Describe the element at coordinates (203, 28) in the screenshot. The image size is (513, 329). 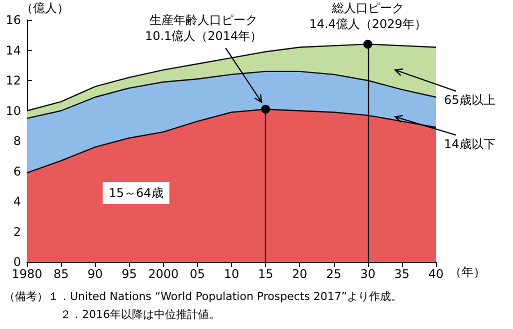
I see `annotation: 生産年齢人口ピーク 10.1億人（2014年）` at that location.